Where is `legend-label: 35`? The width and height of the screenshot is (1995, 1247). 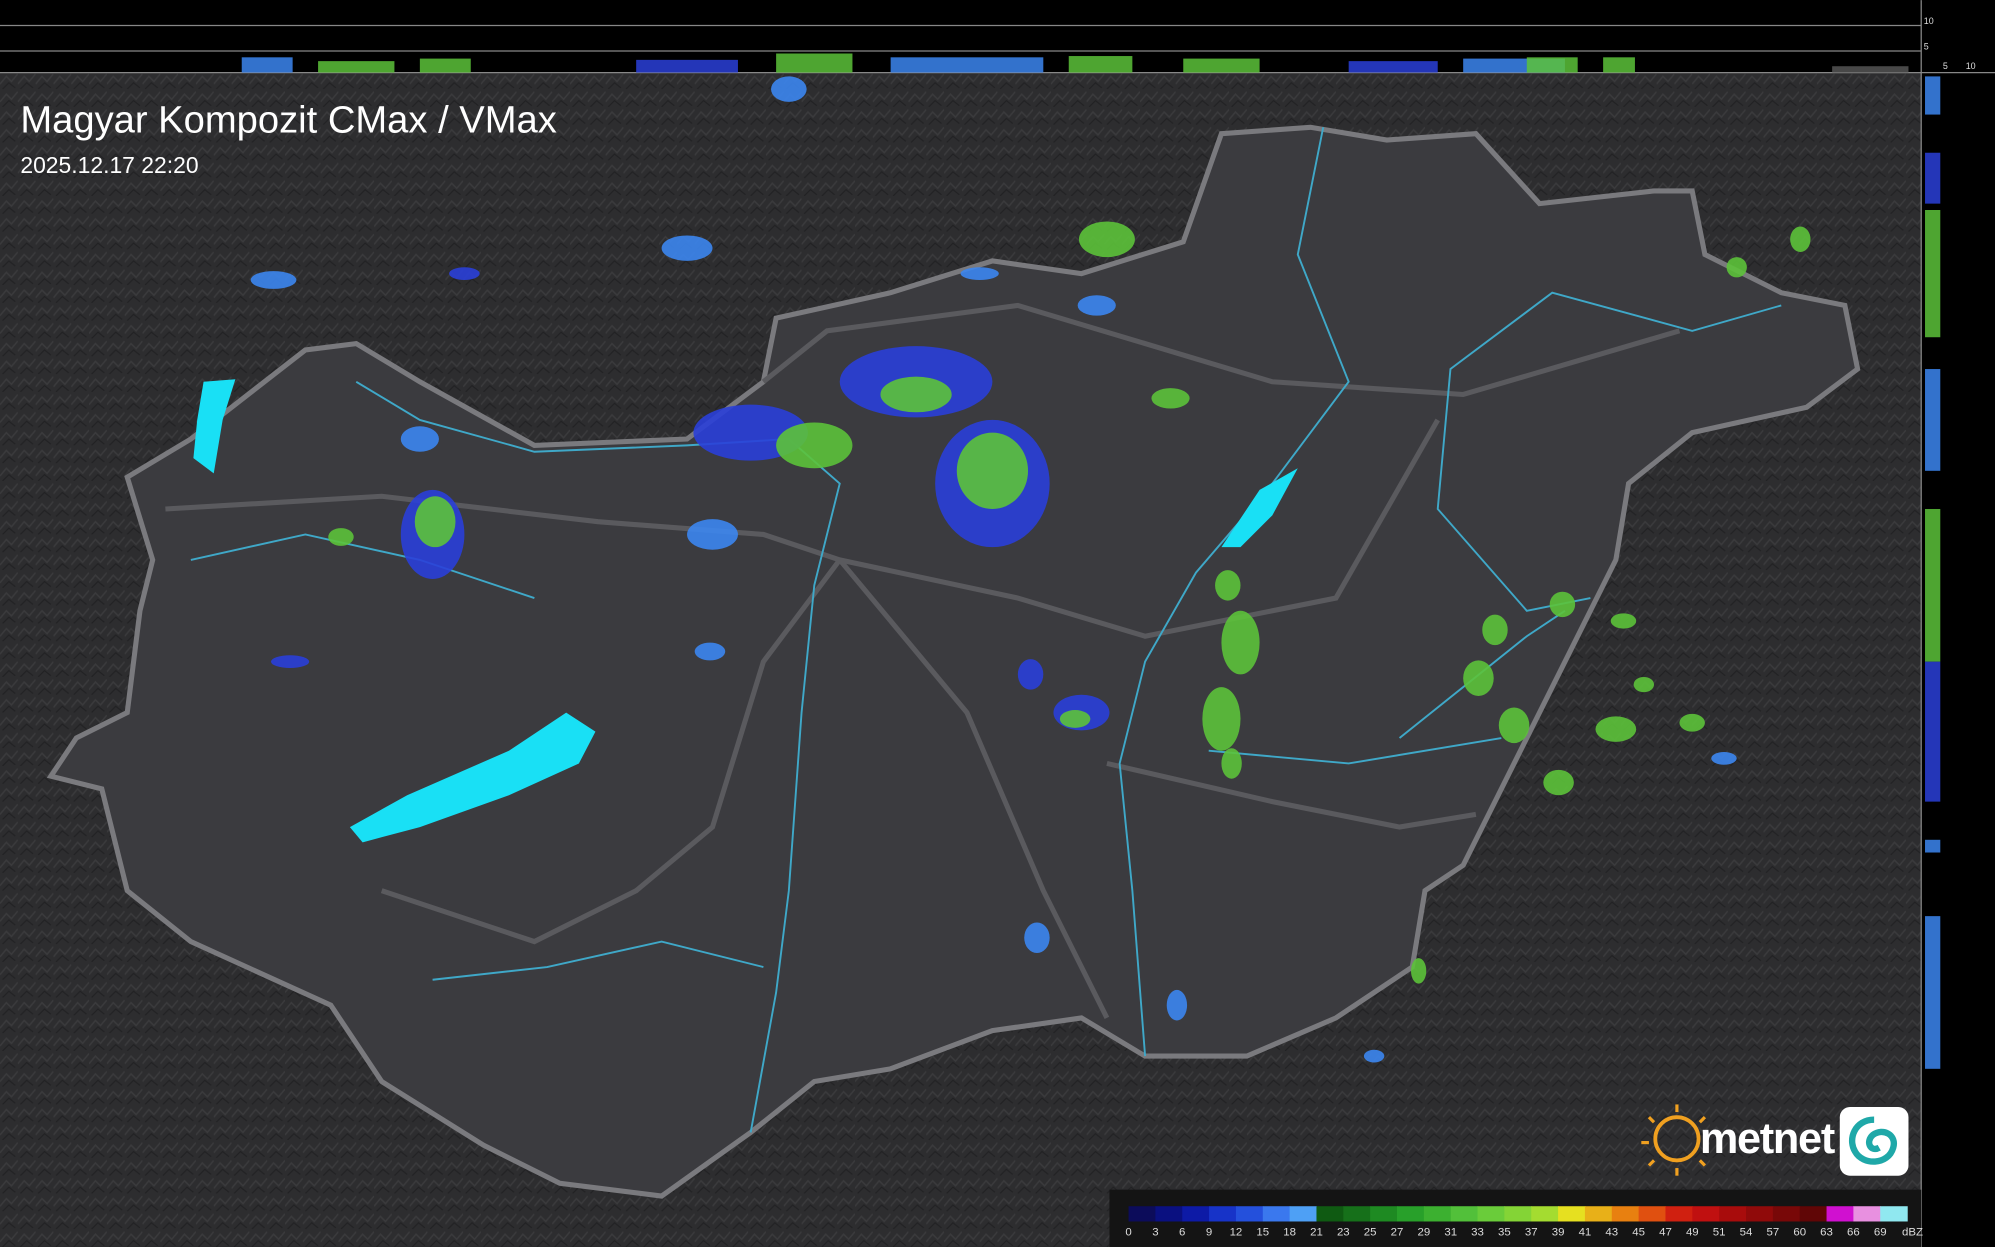
legend-label: 35 is located at coordinates (1504, 1232).